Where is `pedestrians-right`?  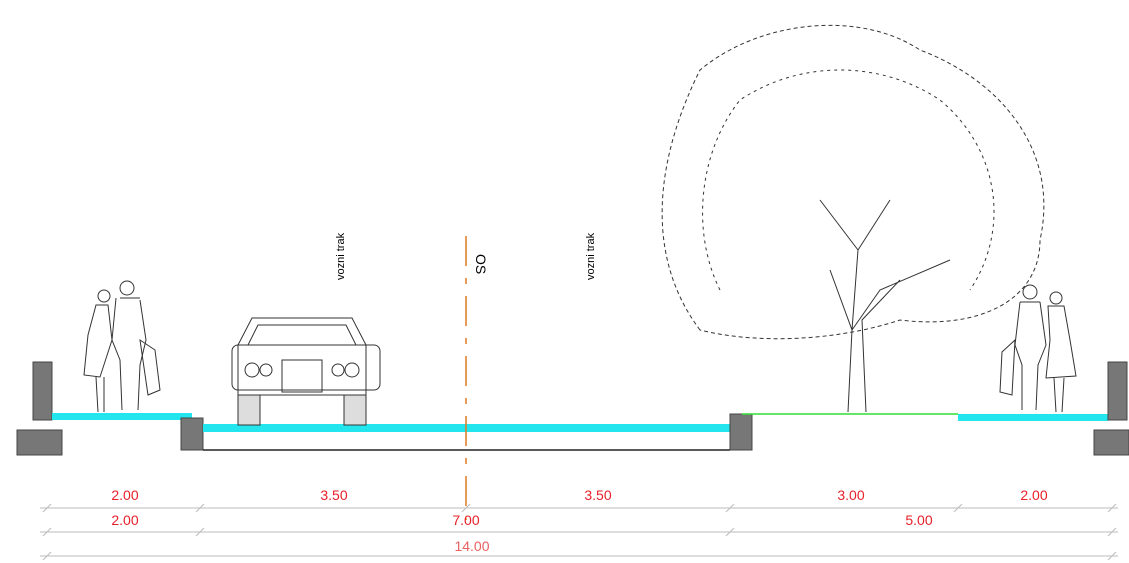
pedestrians-right is located at coordinates (1038, 348).